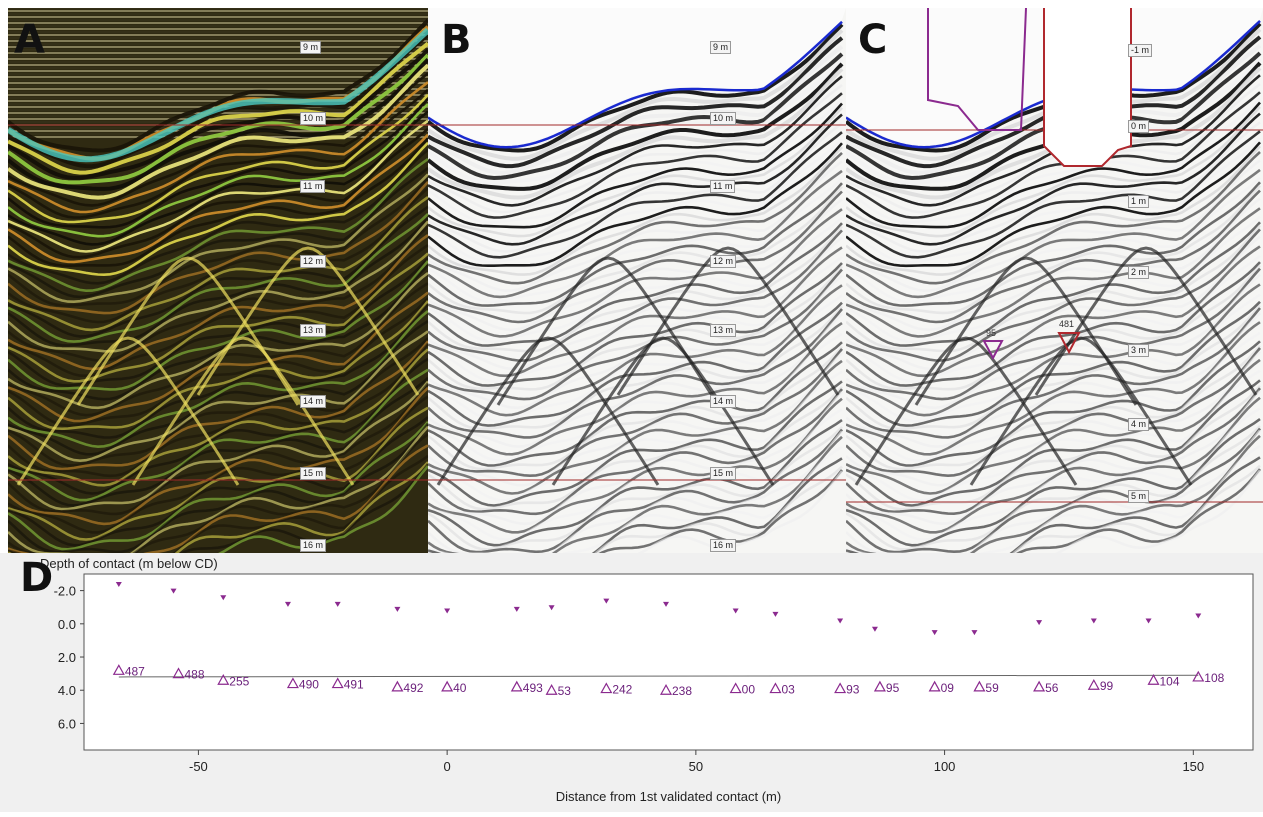  I want to click on depth-tag-a: 13 m, so click(313, 330).